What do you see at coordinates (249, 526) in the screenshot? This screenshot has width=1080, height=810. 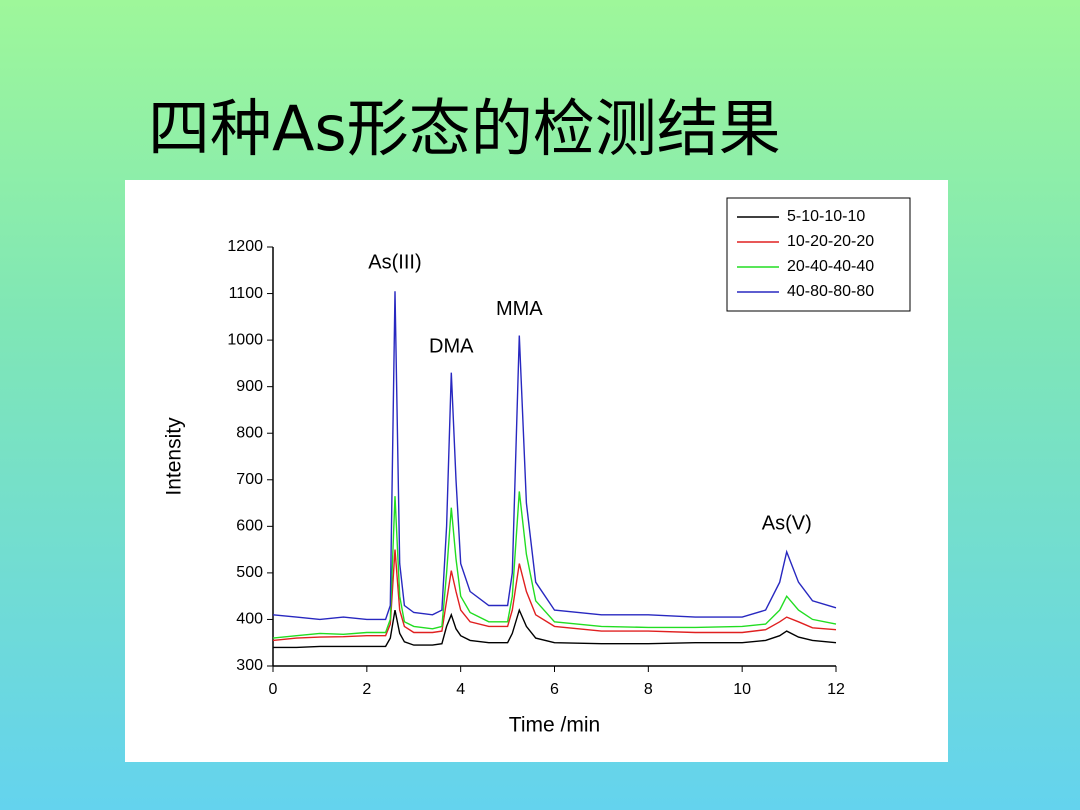 I see `y-tick-label: 600` at bounding box center [249, 526].